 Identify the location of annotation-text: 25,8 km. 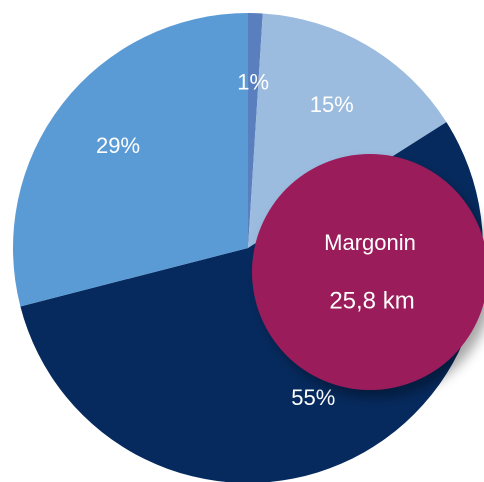
(371, 300).